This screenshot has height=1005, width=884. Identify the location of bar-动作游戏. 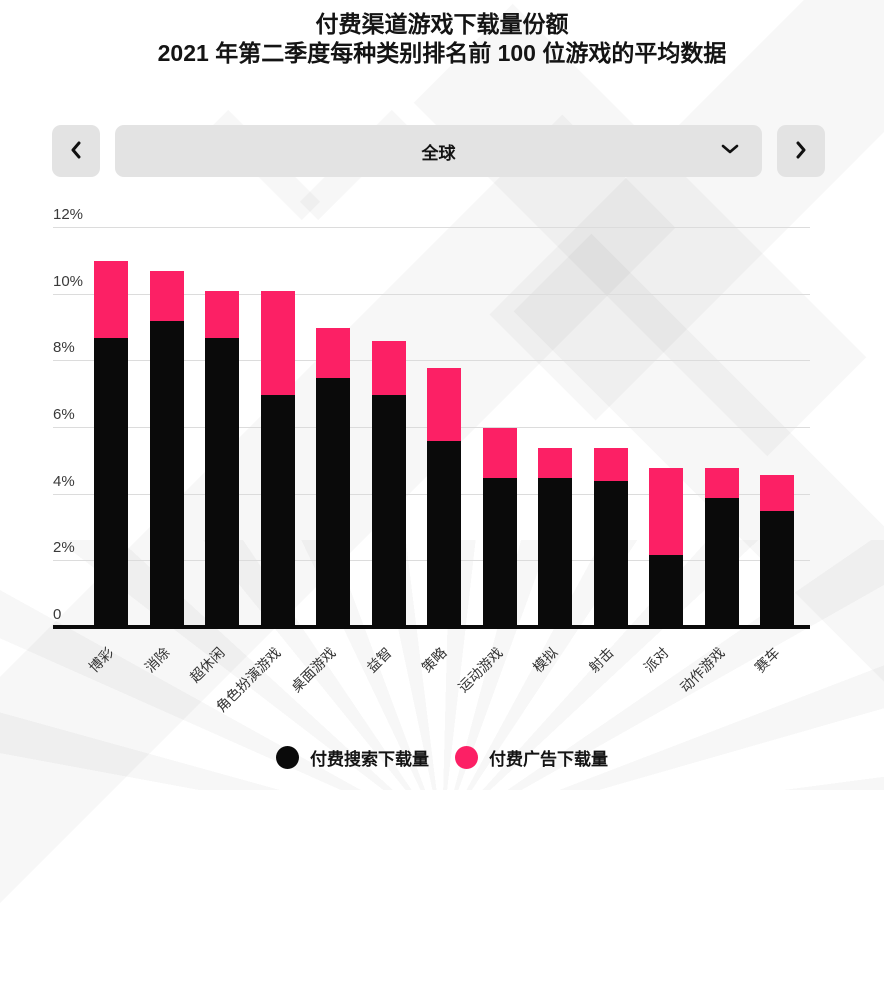
(721, 418).